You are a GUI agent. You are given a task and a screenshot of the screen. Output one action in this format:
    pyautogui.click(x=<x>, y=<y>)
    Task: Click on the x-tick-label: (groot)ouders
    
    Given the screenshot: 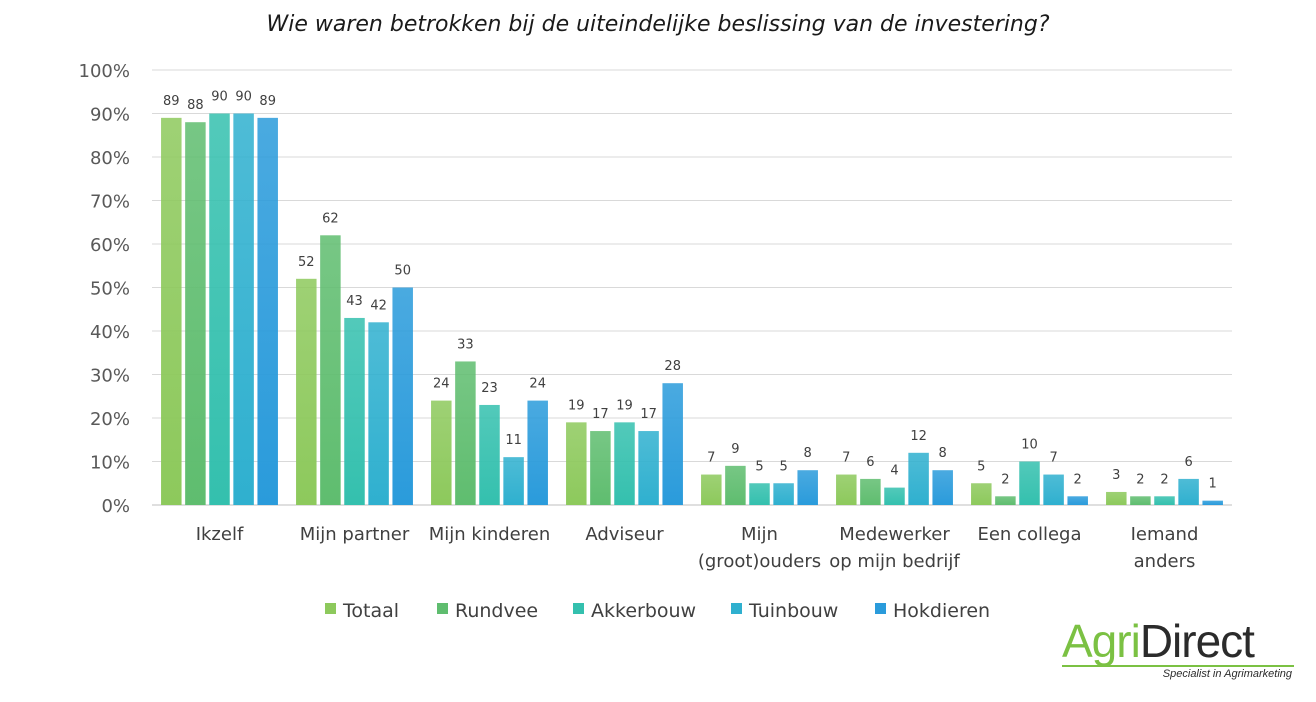 What is the action you would take?
    pyautogui.click(x=759, y=561)
    